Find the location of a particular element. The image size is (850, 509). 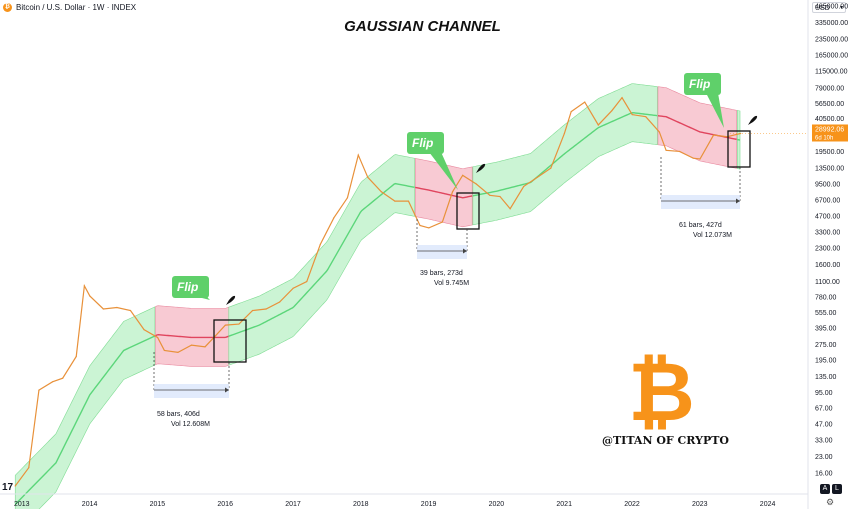

measure-bars-text: 61 bars, 427d is located at coordinates (700, 225).